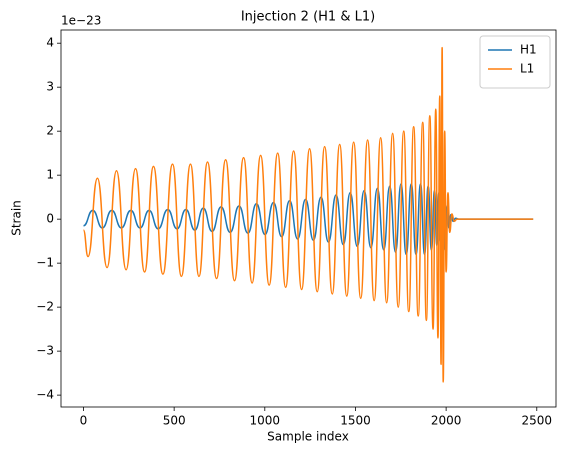 This screenshot has width=565, height=457. I want to click on y-axis-label: Strain, so click(17, 218).